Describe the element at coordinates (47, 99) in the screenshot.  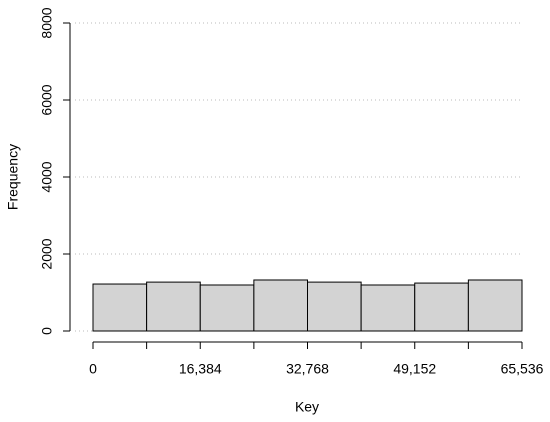
I see `y-tick-label: 6000` at that location.